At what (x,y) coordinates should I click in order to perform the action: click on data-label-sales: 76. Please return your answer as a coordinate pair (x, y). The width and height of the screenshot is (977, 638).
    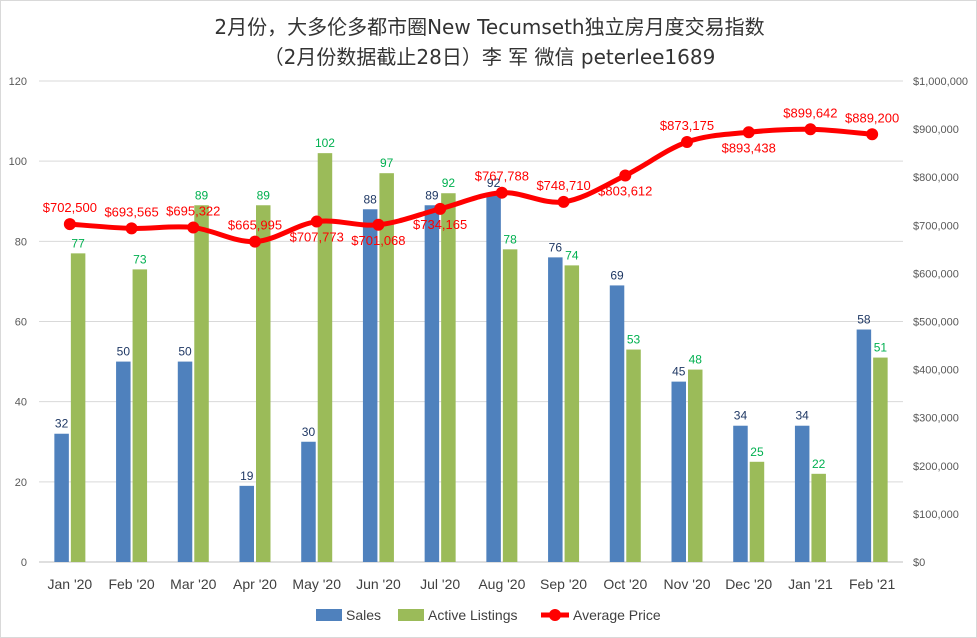
    Looking at the image, I should click on (556, 247).